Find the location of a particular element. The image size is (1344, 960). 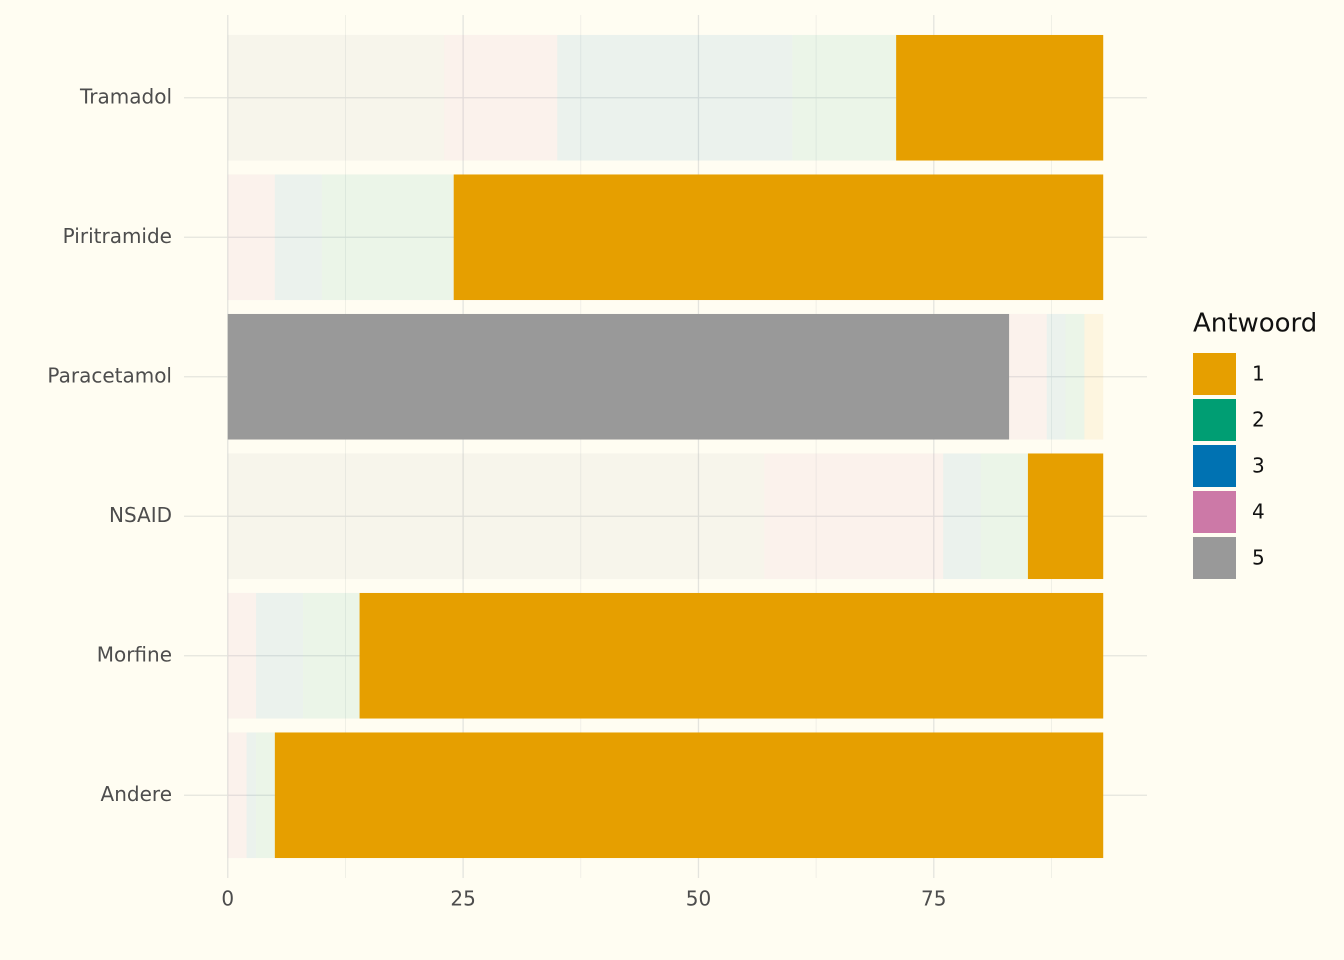

y-tick-label: Tramadol is located at coordinates (125, 96).